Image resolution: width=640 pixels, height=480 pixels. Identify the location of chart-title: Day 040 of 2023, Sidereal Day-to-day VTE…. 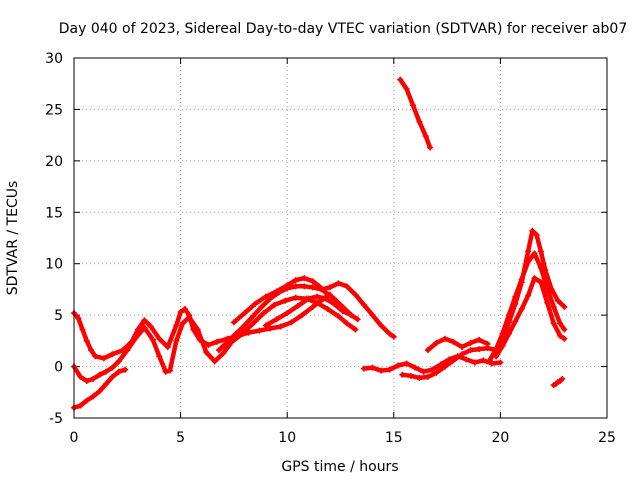
(343, 29).